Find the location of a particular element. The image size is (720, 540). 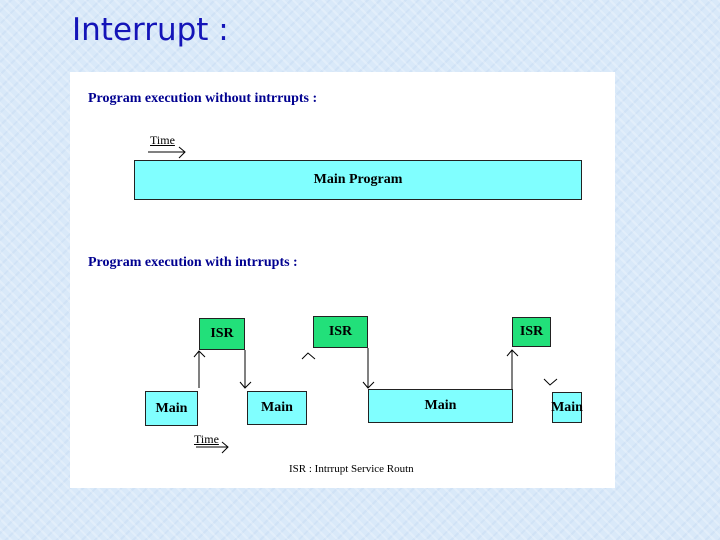

isr-legend: ISR : Intrrupt Service Routn is located at coordinates (351, 469).